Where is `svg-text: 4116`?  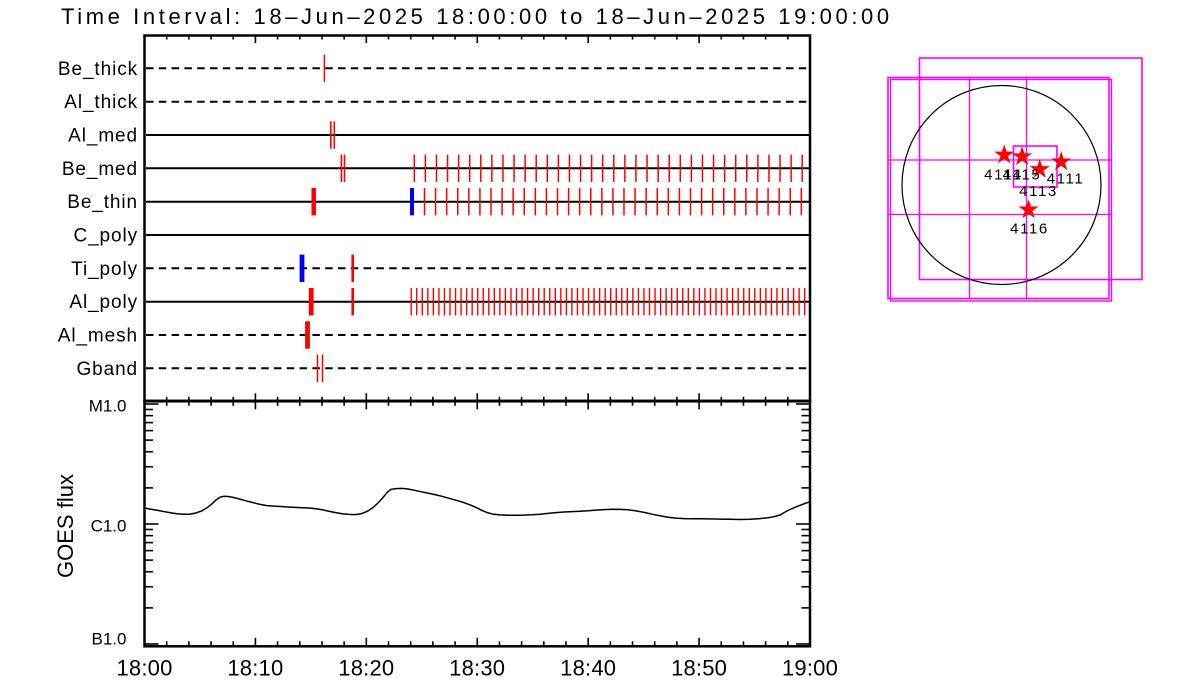 svg-text: 4116 is located at coordinates (1029, 228).